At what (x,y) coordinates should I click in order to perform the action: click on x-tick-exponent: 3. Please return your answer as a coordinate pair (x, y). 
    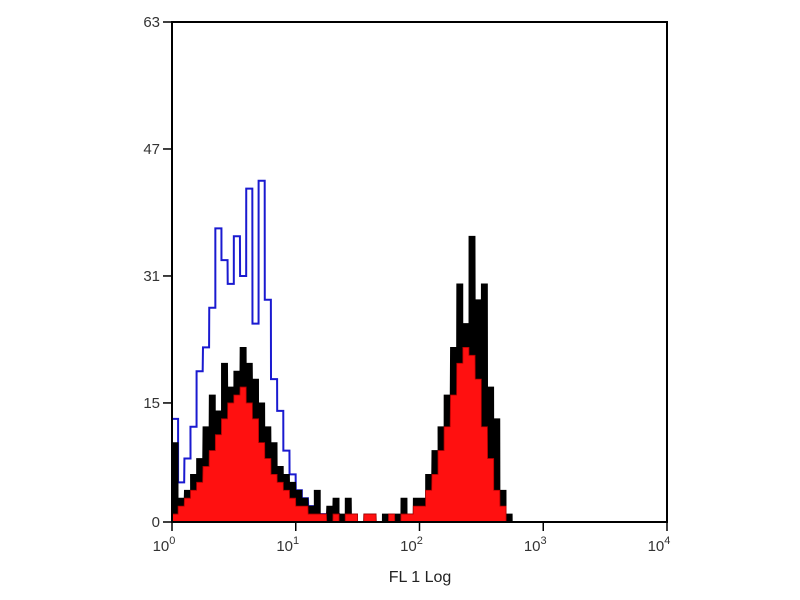
    Looking at the image, I should click on (544, 541).